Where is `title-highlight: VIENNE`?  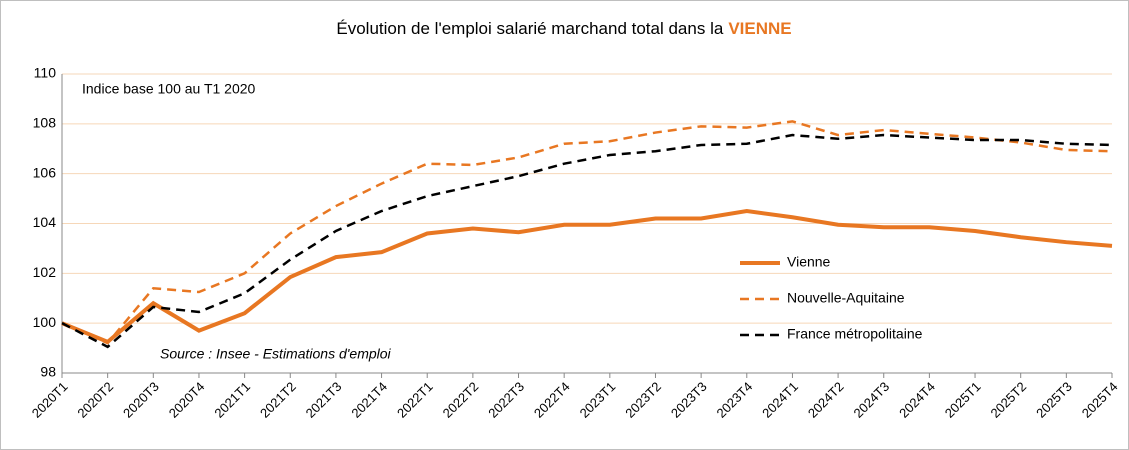
title-highlight: VIENNE is located at coordinates (759, 28).